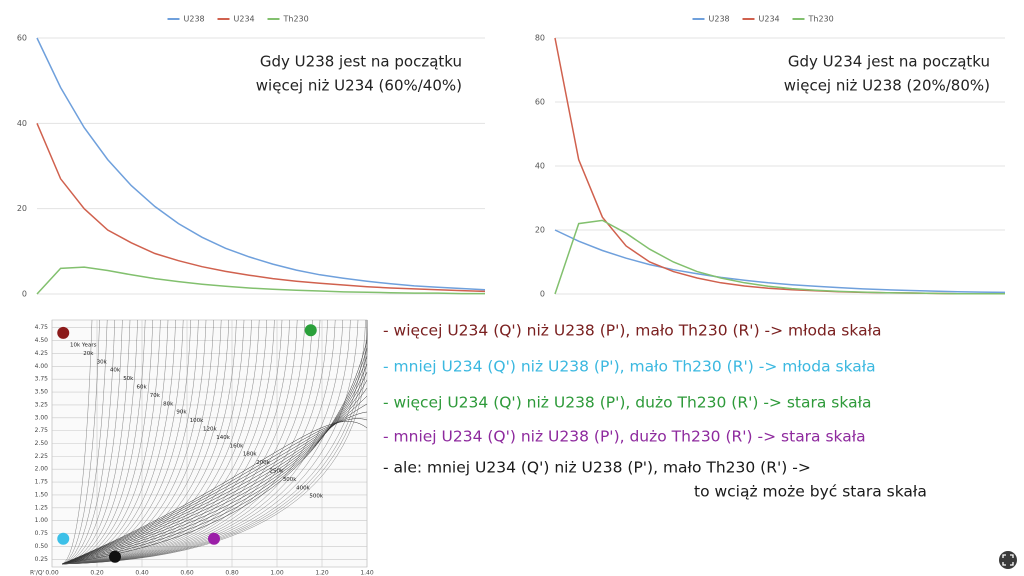 The width and height of the screenshot is (1024, 576). Describe the element at coordinates (42, 327) in the screenshot. I see `y-tick-label: 4.75` at that location.